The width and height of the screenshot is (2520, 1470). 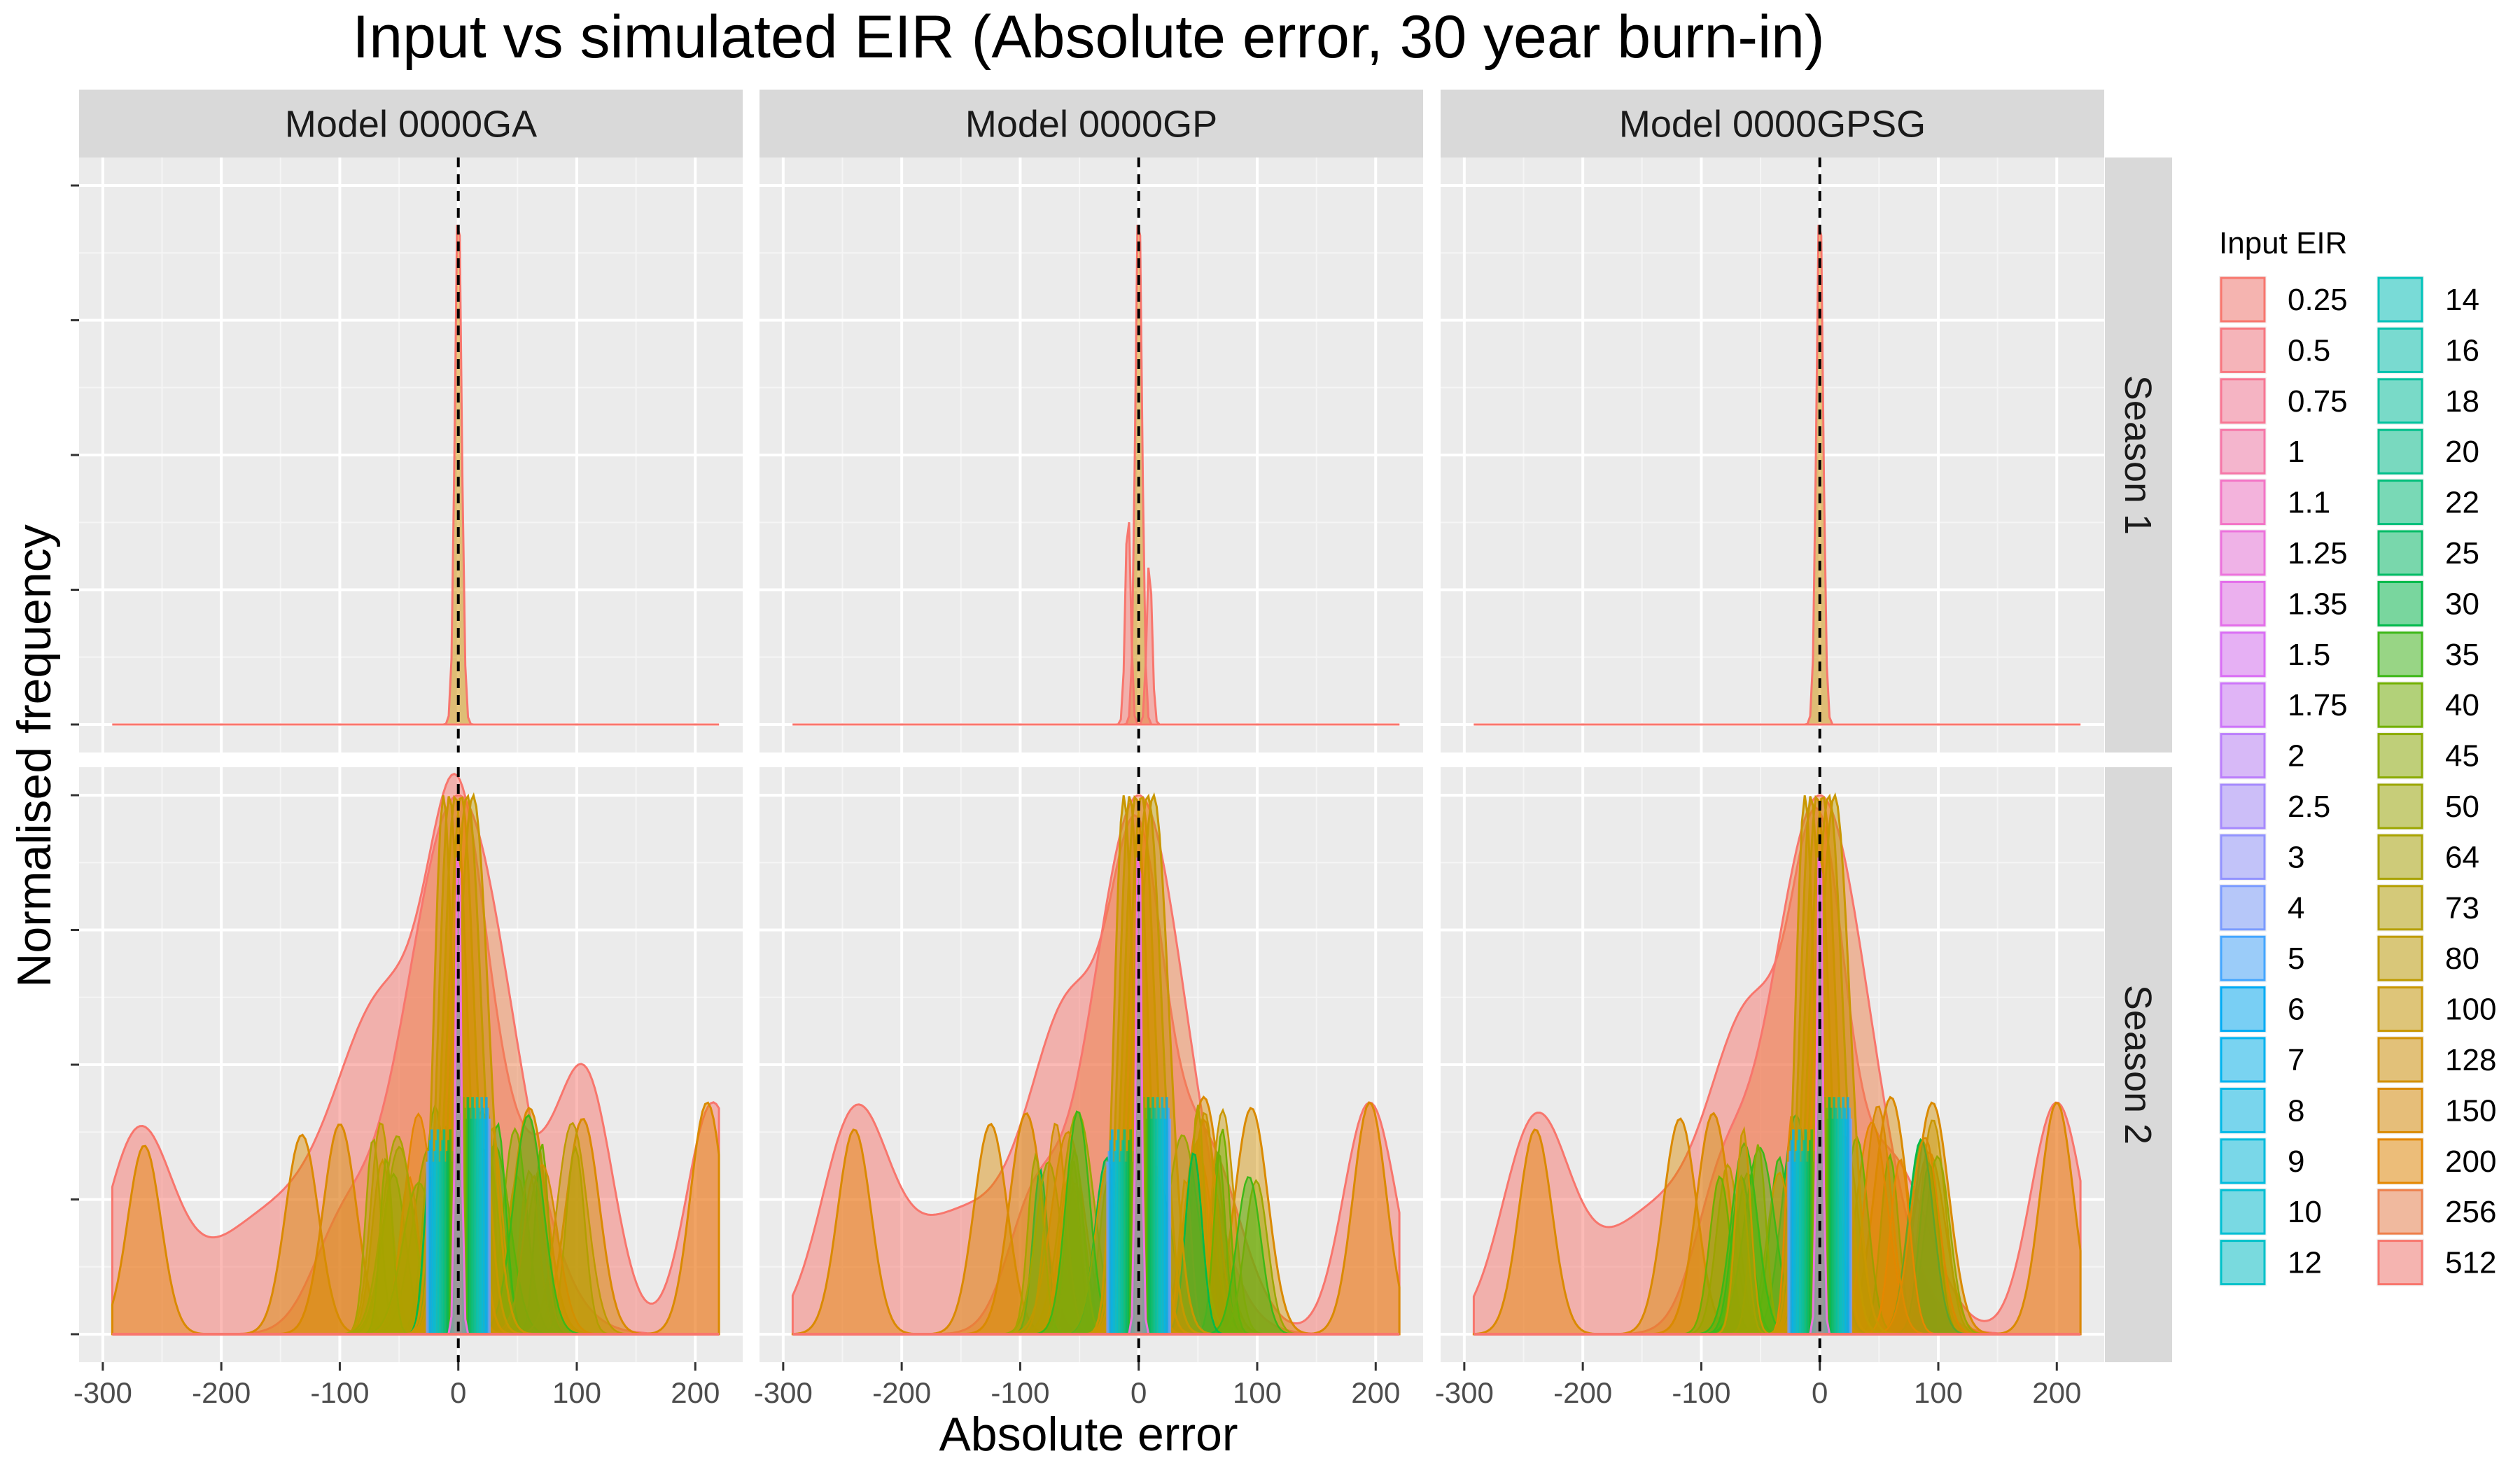 I want to click on legend-entry-30: 30, so click(x=2427, y=604).